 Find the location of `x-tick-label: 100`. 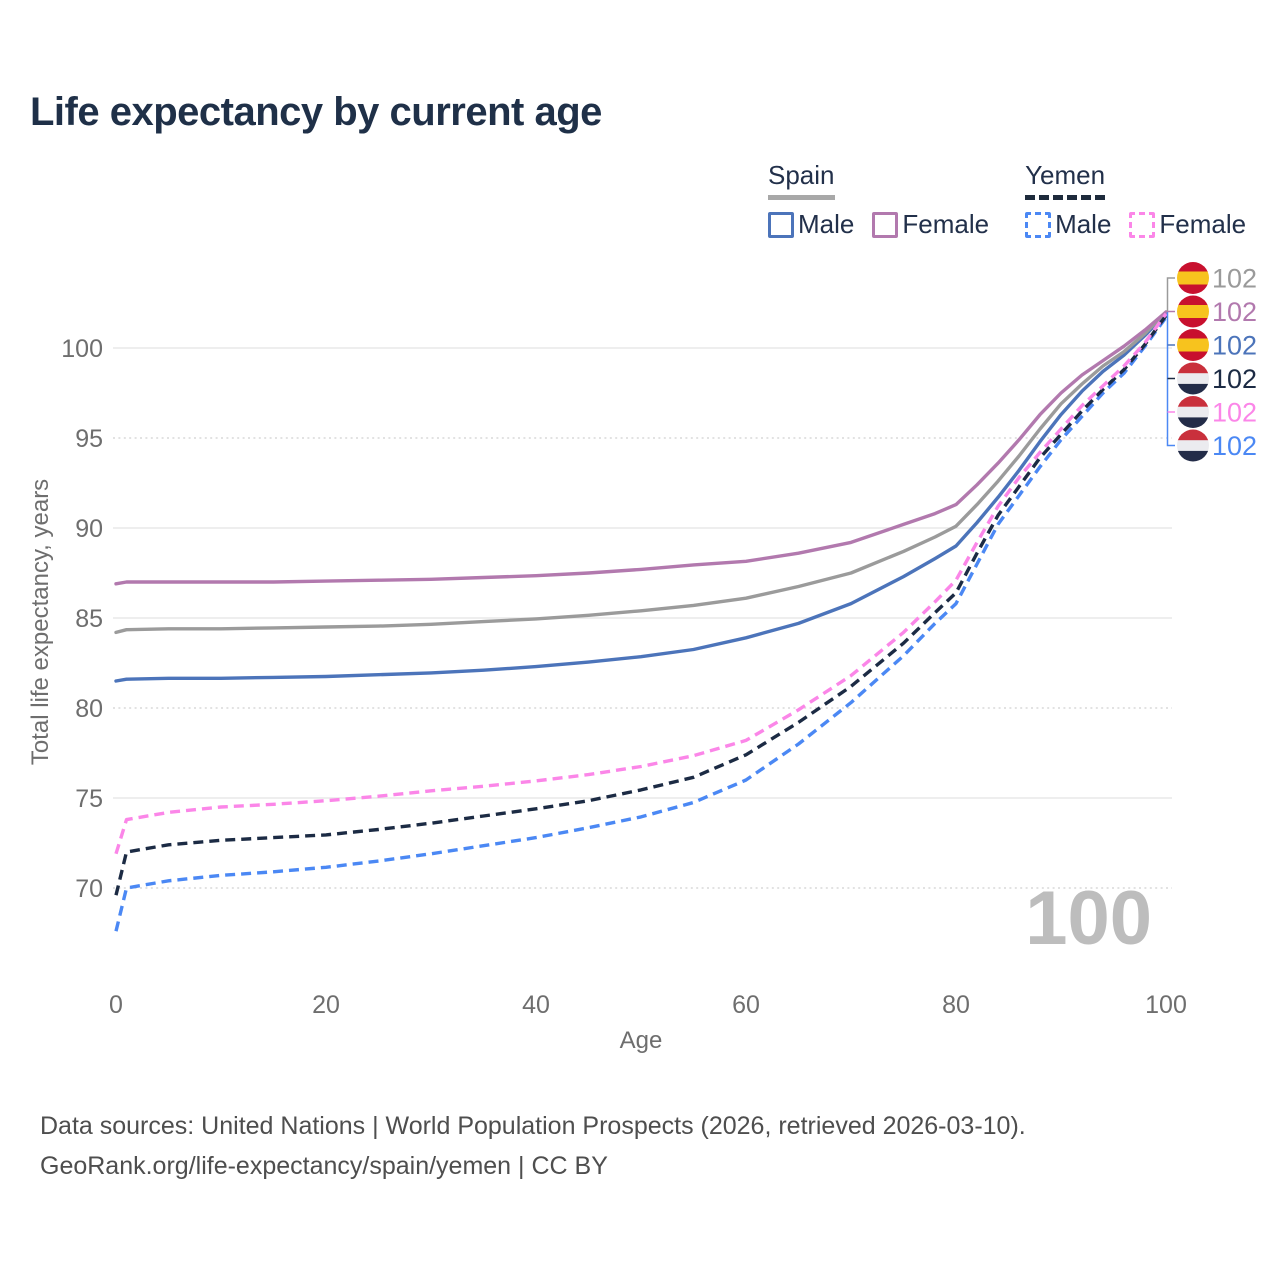

x-tick-label: 100 is located at coordinates (1166, 1005).